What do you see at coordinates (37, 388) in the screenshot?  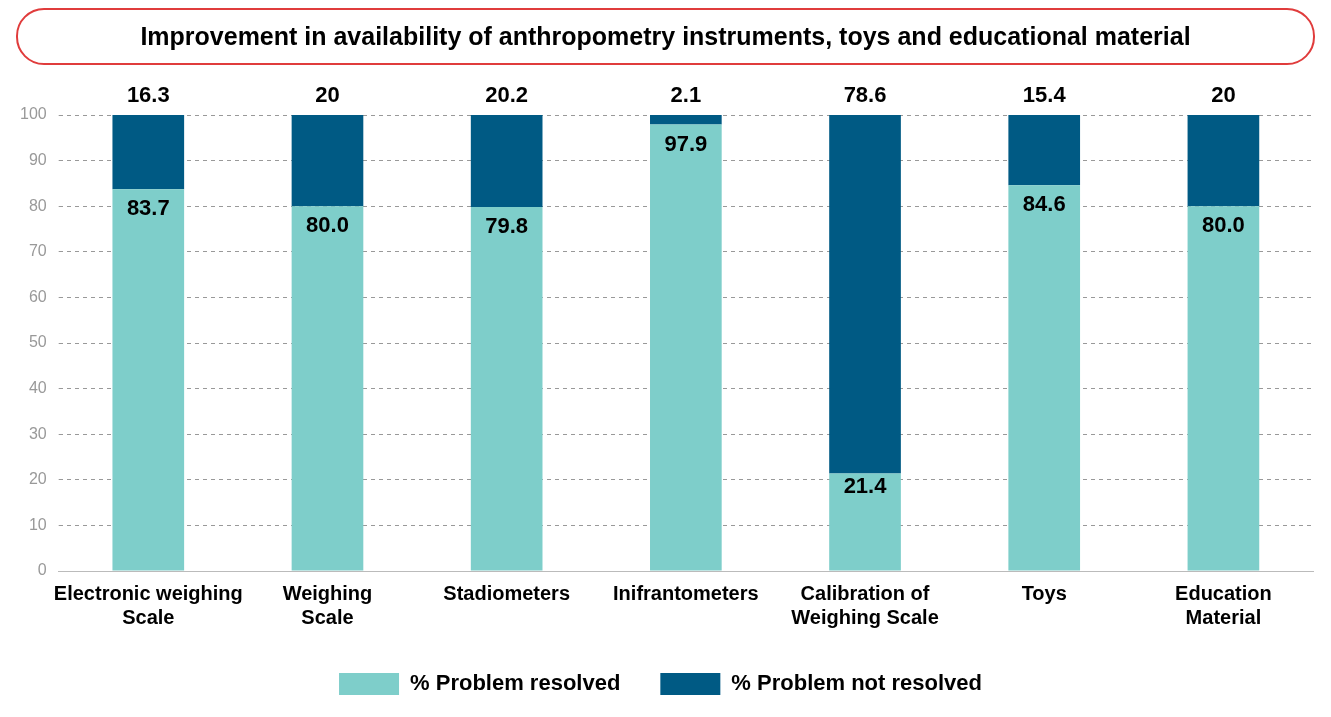 I see `y-tick-label: 40` at bounding box center [37, 388].